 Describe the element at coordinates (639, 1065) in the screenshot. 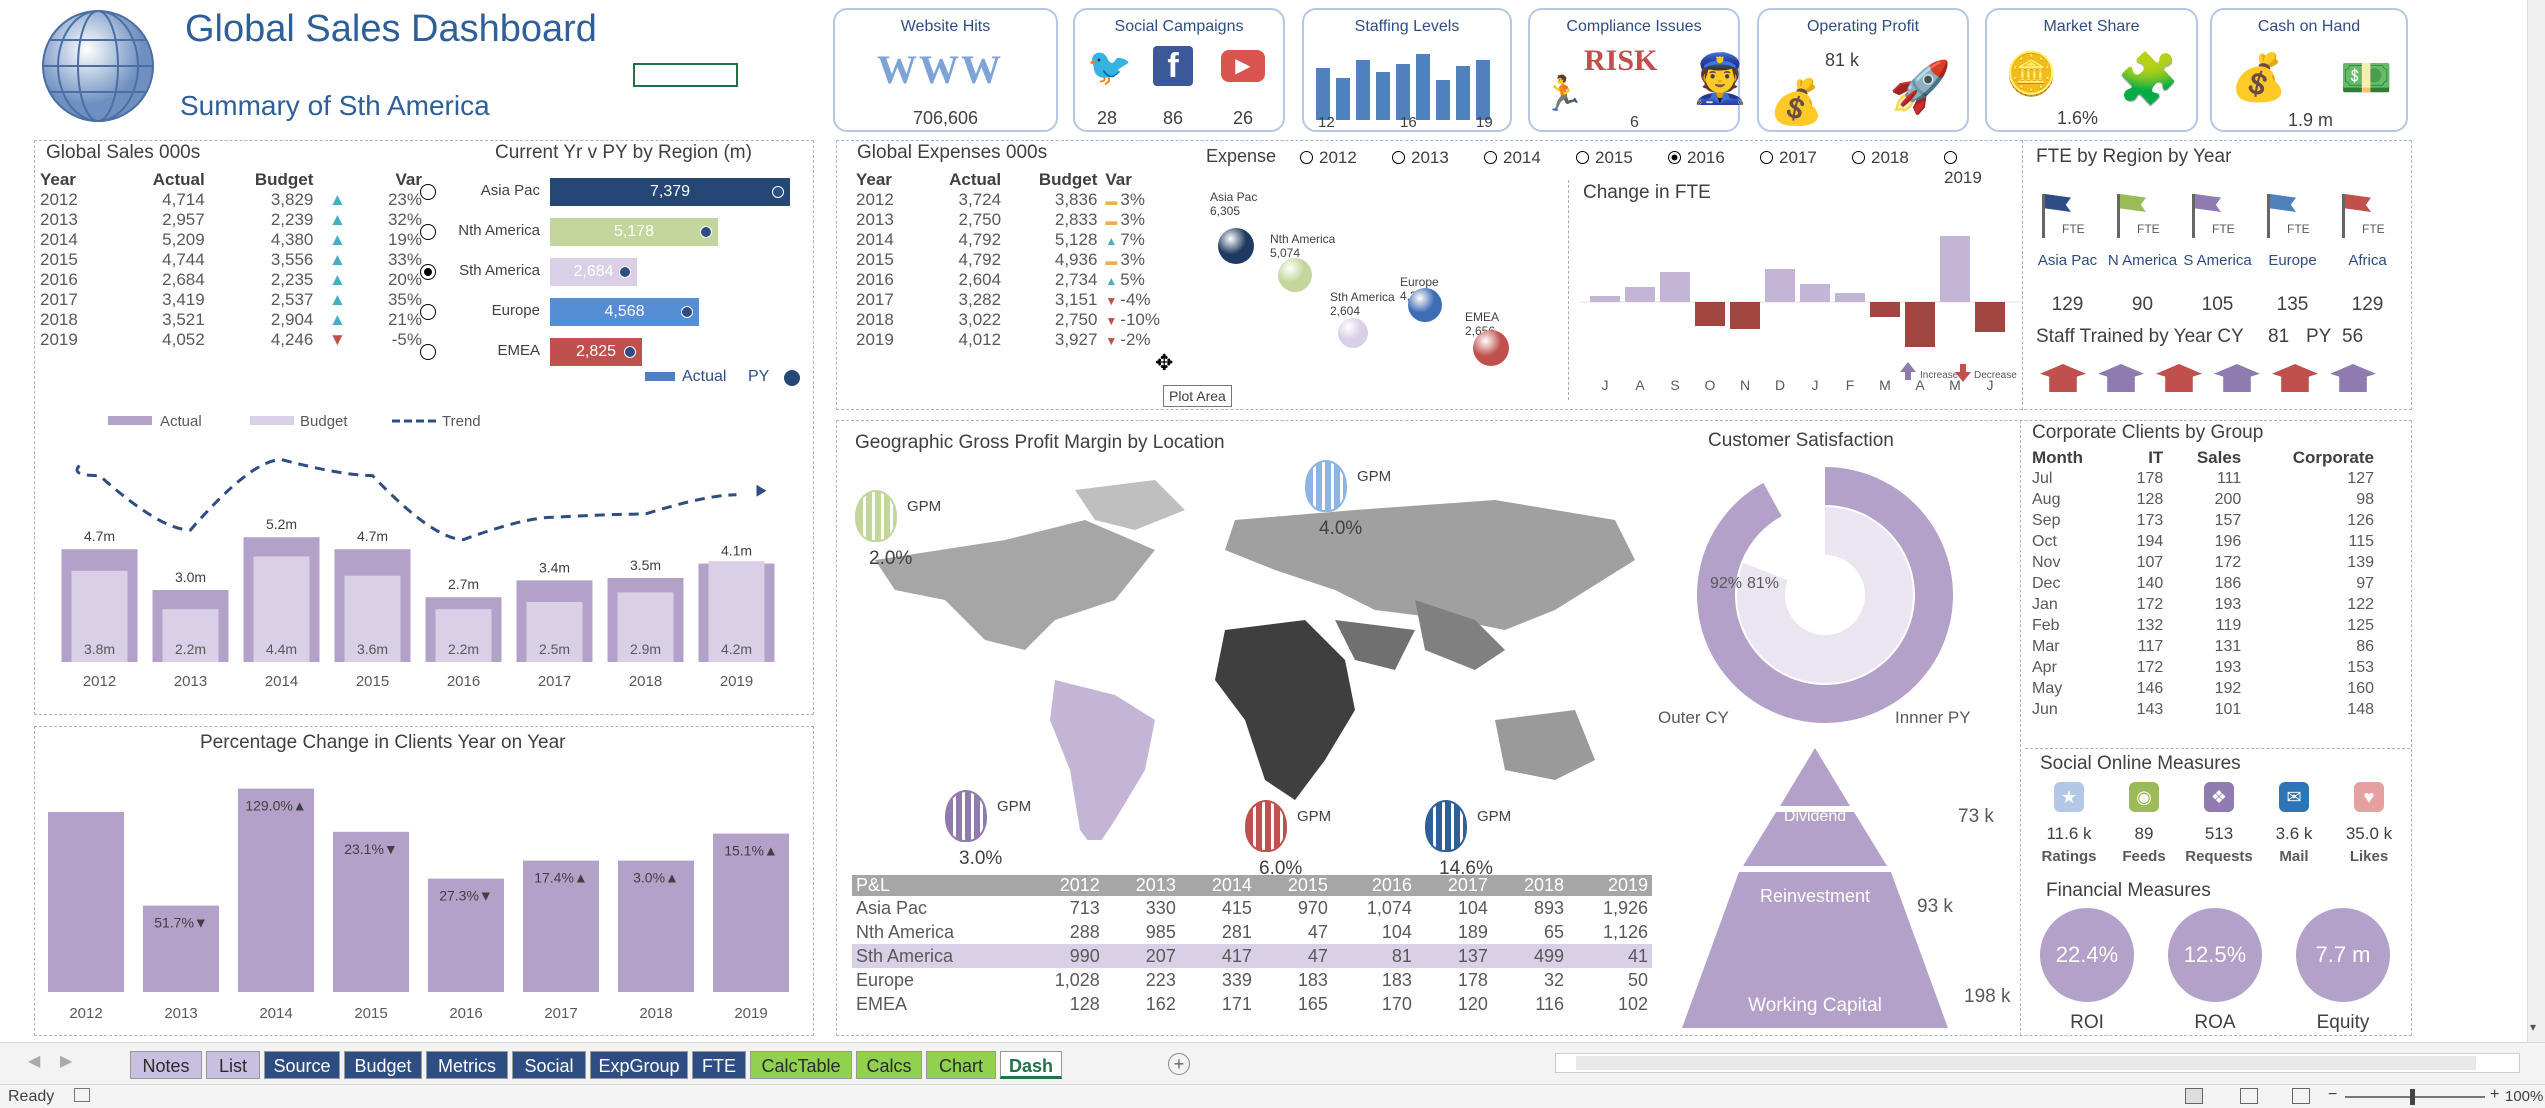

I see `sheet-tab-expgroup: ExpGroup` at that location.